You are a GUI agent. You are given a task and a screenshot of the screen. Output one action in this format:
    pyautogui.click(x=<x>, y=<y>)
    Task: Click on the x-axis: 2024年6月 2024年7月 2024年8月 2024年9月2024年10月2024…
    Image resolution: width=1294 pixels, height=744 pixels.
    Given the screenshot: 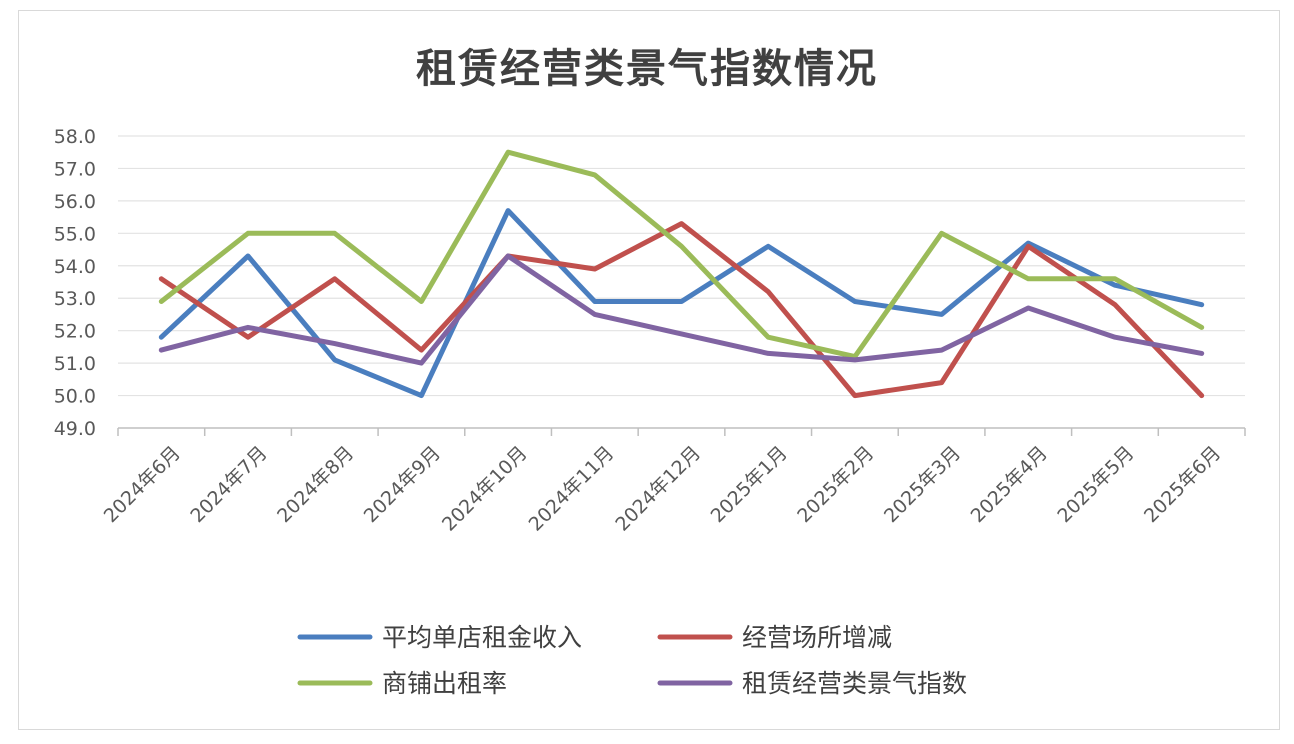 What is the action you would take?
    pyautogui.click(x=673, y=481)
    